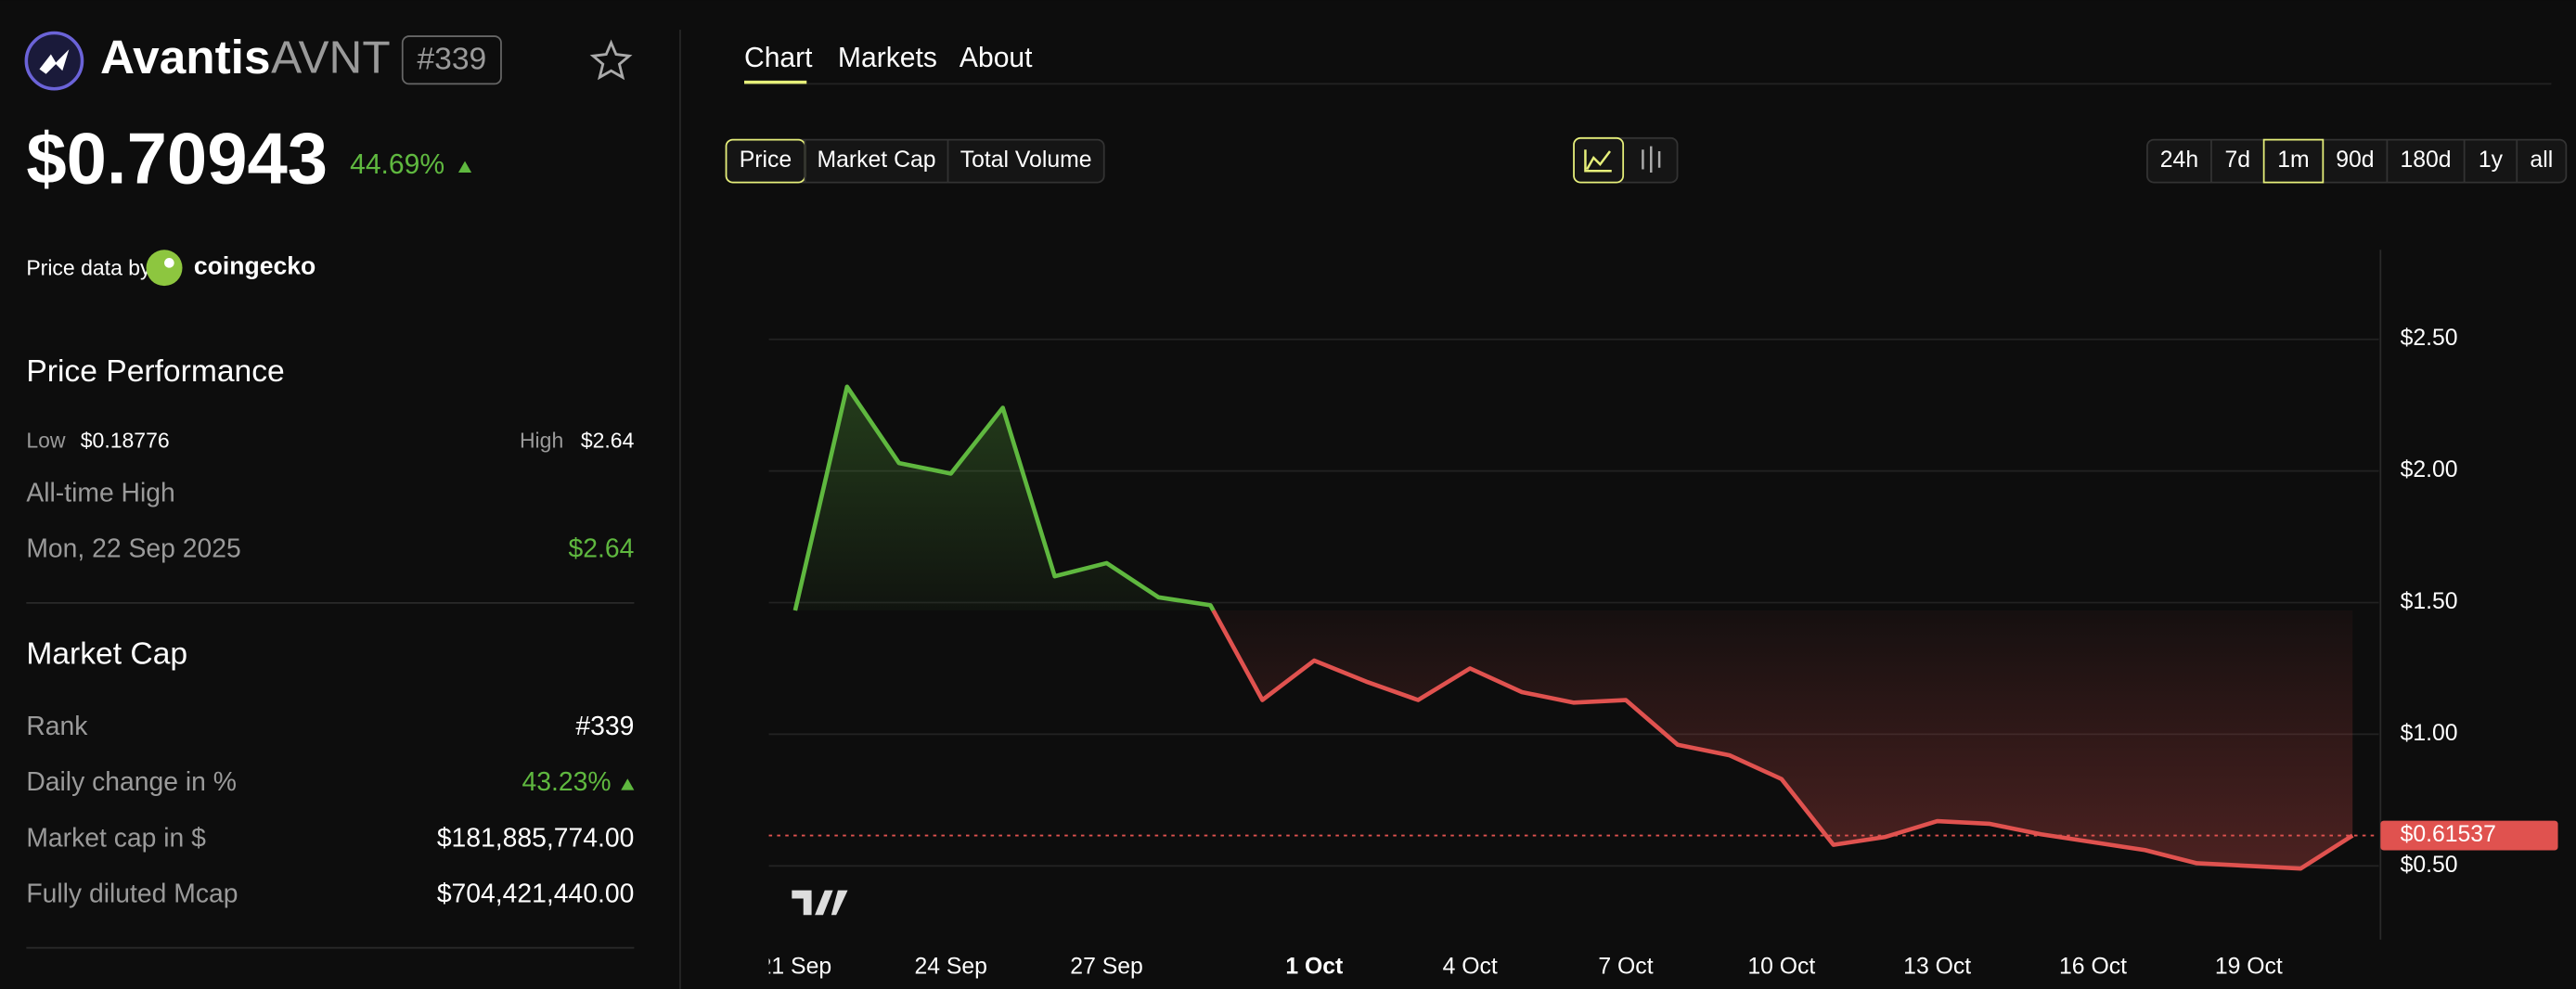 The width and height of the screenshot is (2576, 989). Describe the element at coordinates (1937, 966) in the screenshot. I see `x-tick-label: 13 Oct` at that location.